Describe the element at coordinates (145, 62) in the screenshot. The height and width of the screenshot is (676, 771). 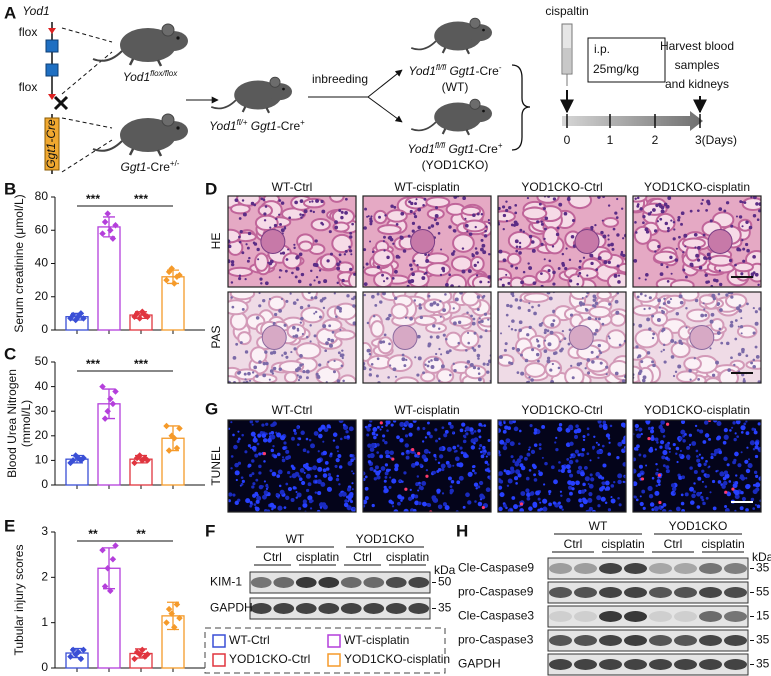
I see `mouse-legs` at that location.